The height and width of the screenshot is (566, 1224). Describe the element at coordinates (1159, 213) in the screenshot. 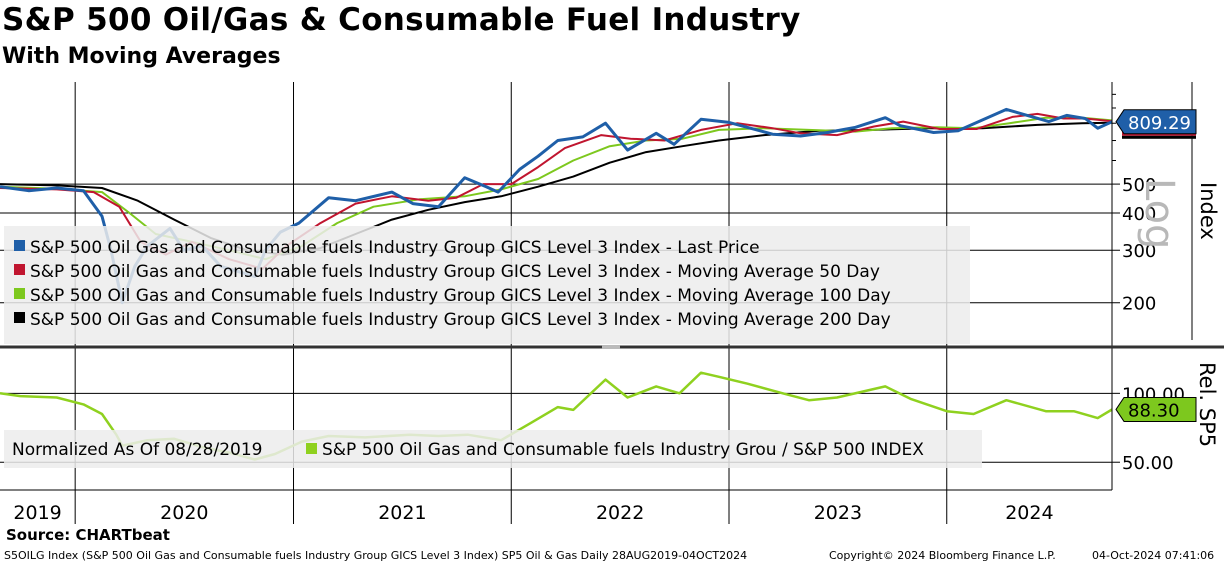

I see `log-scale-label: Log` at that location.